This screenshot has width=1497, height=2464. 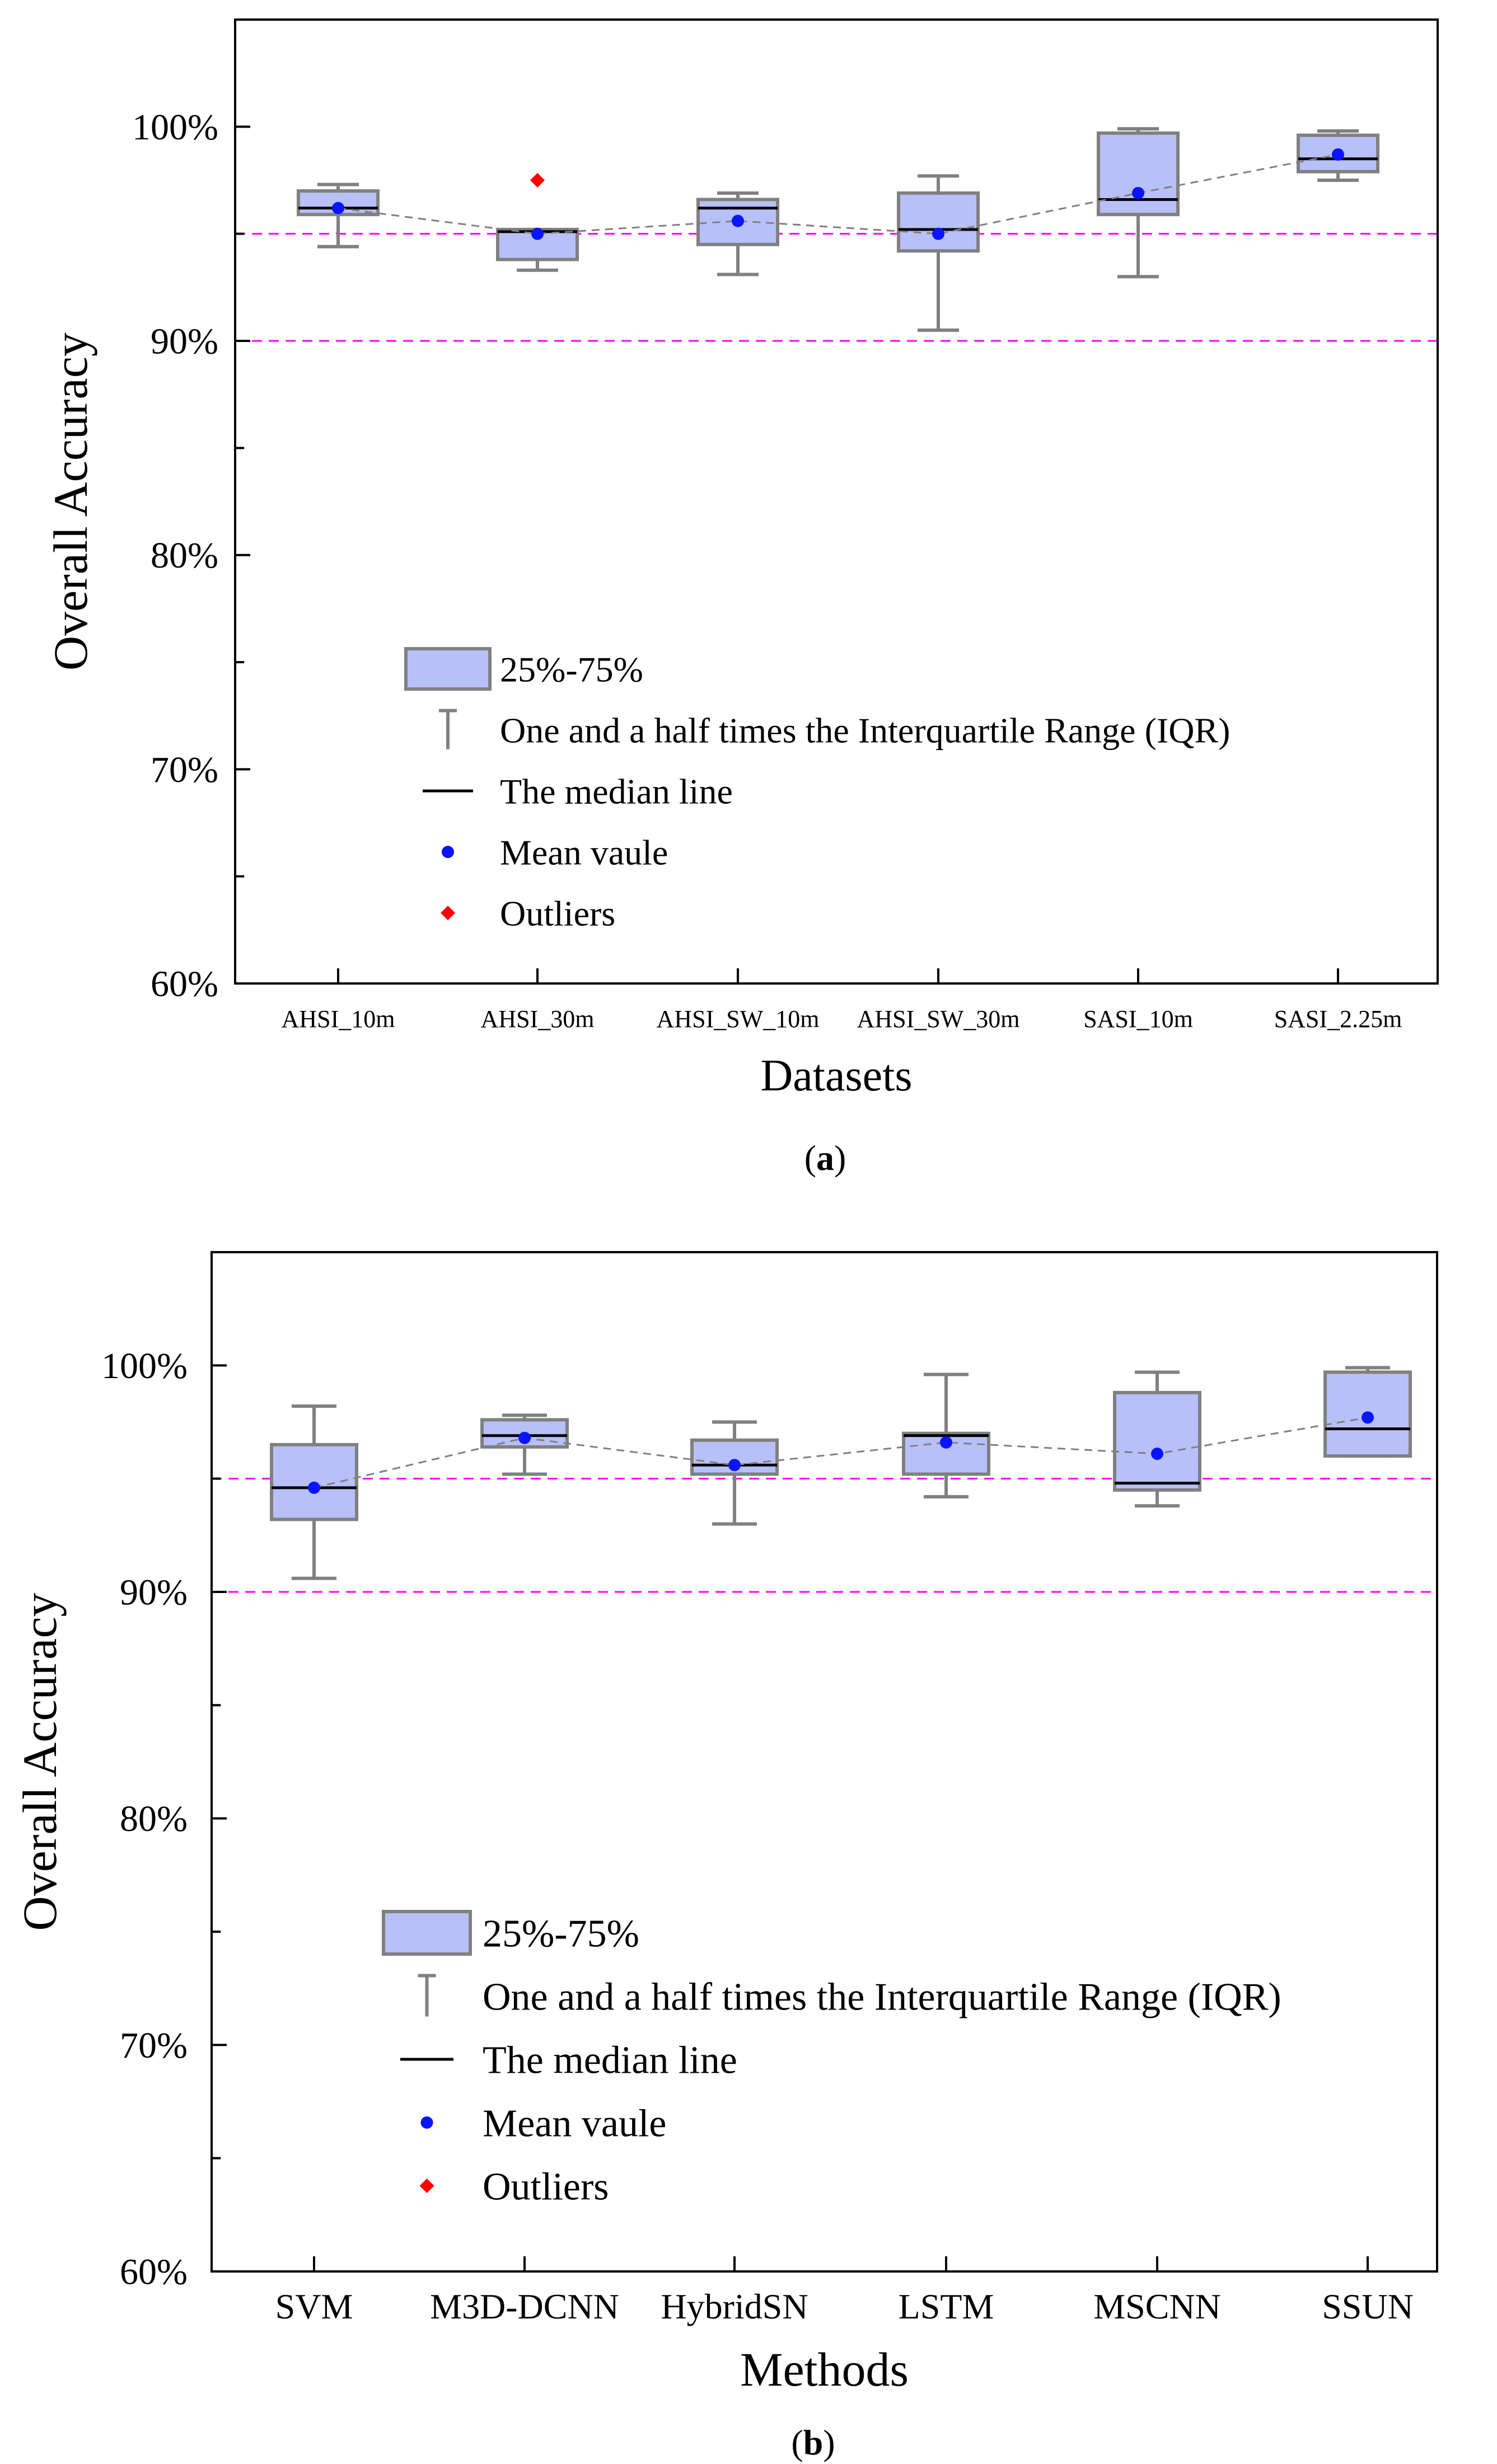 What do you see at coordinates (1138, 1019) in the screenshot?
I see `x-tick-label: SASI_10m` at bounding box center [1138, 1019].